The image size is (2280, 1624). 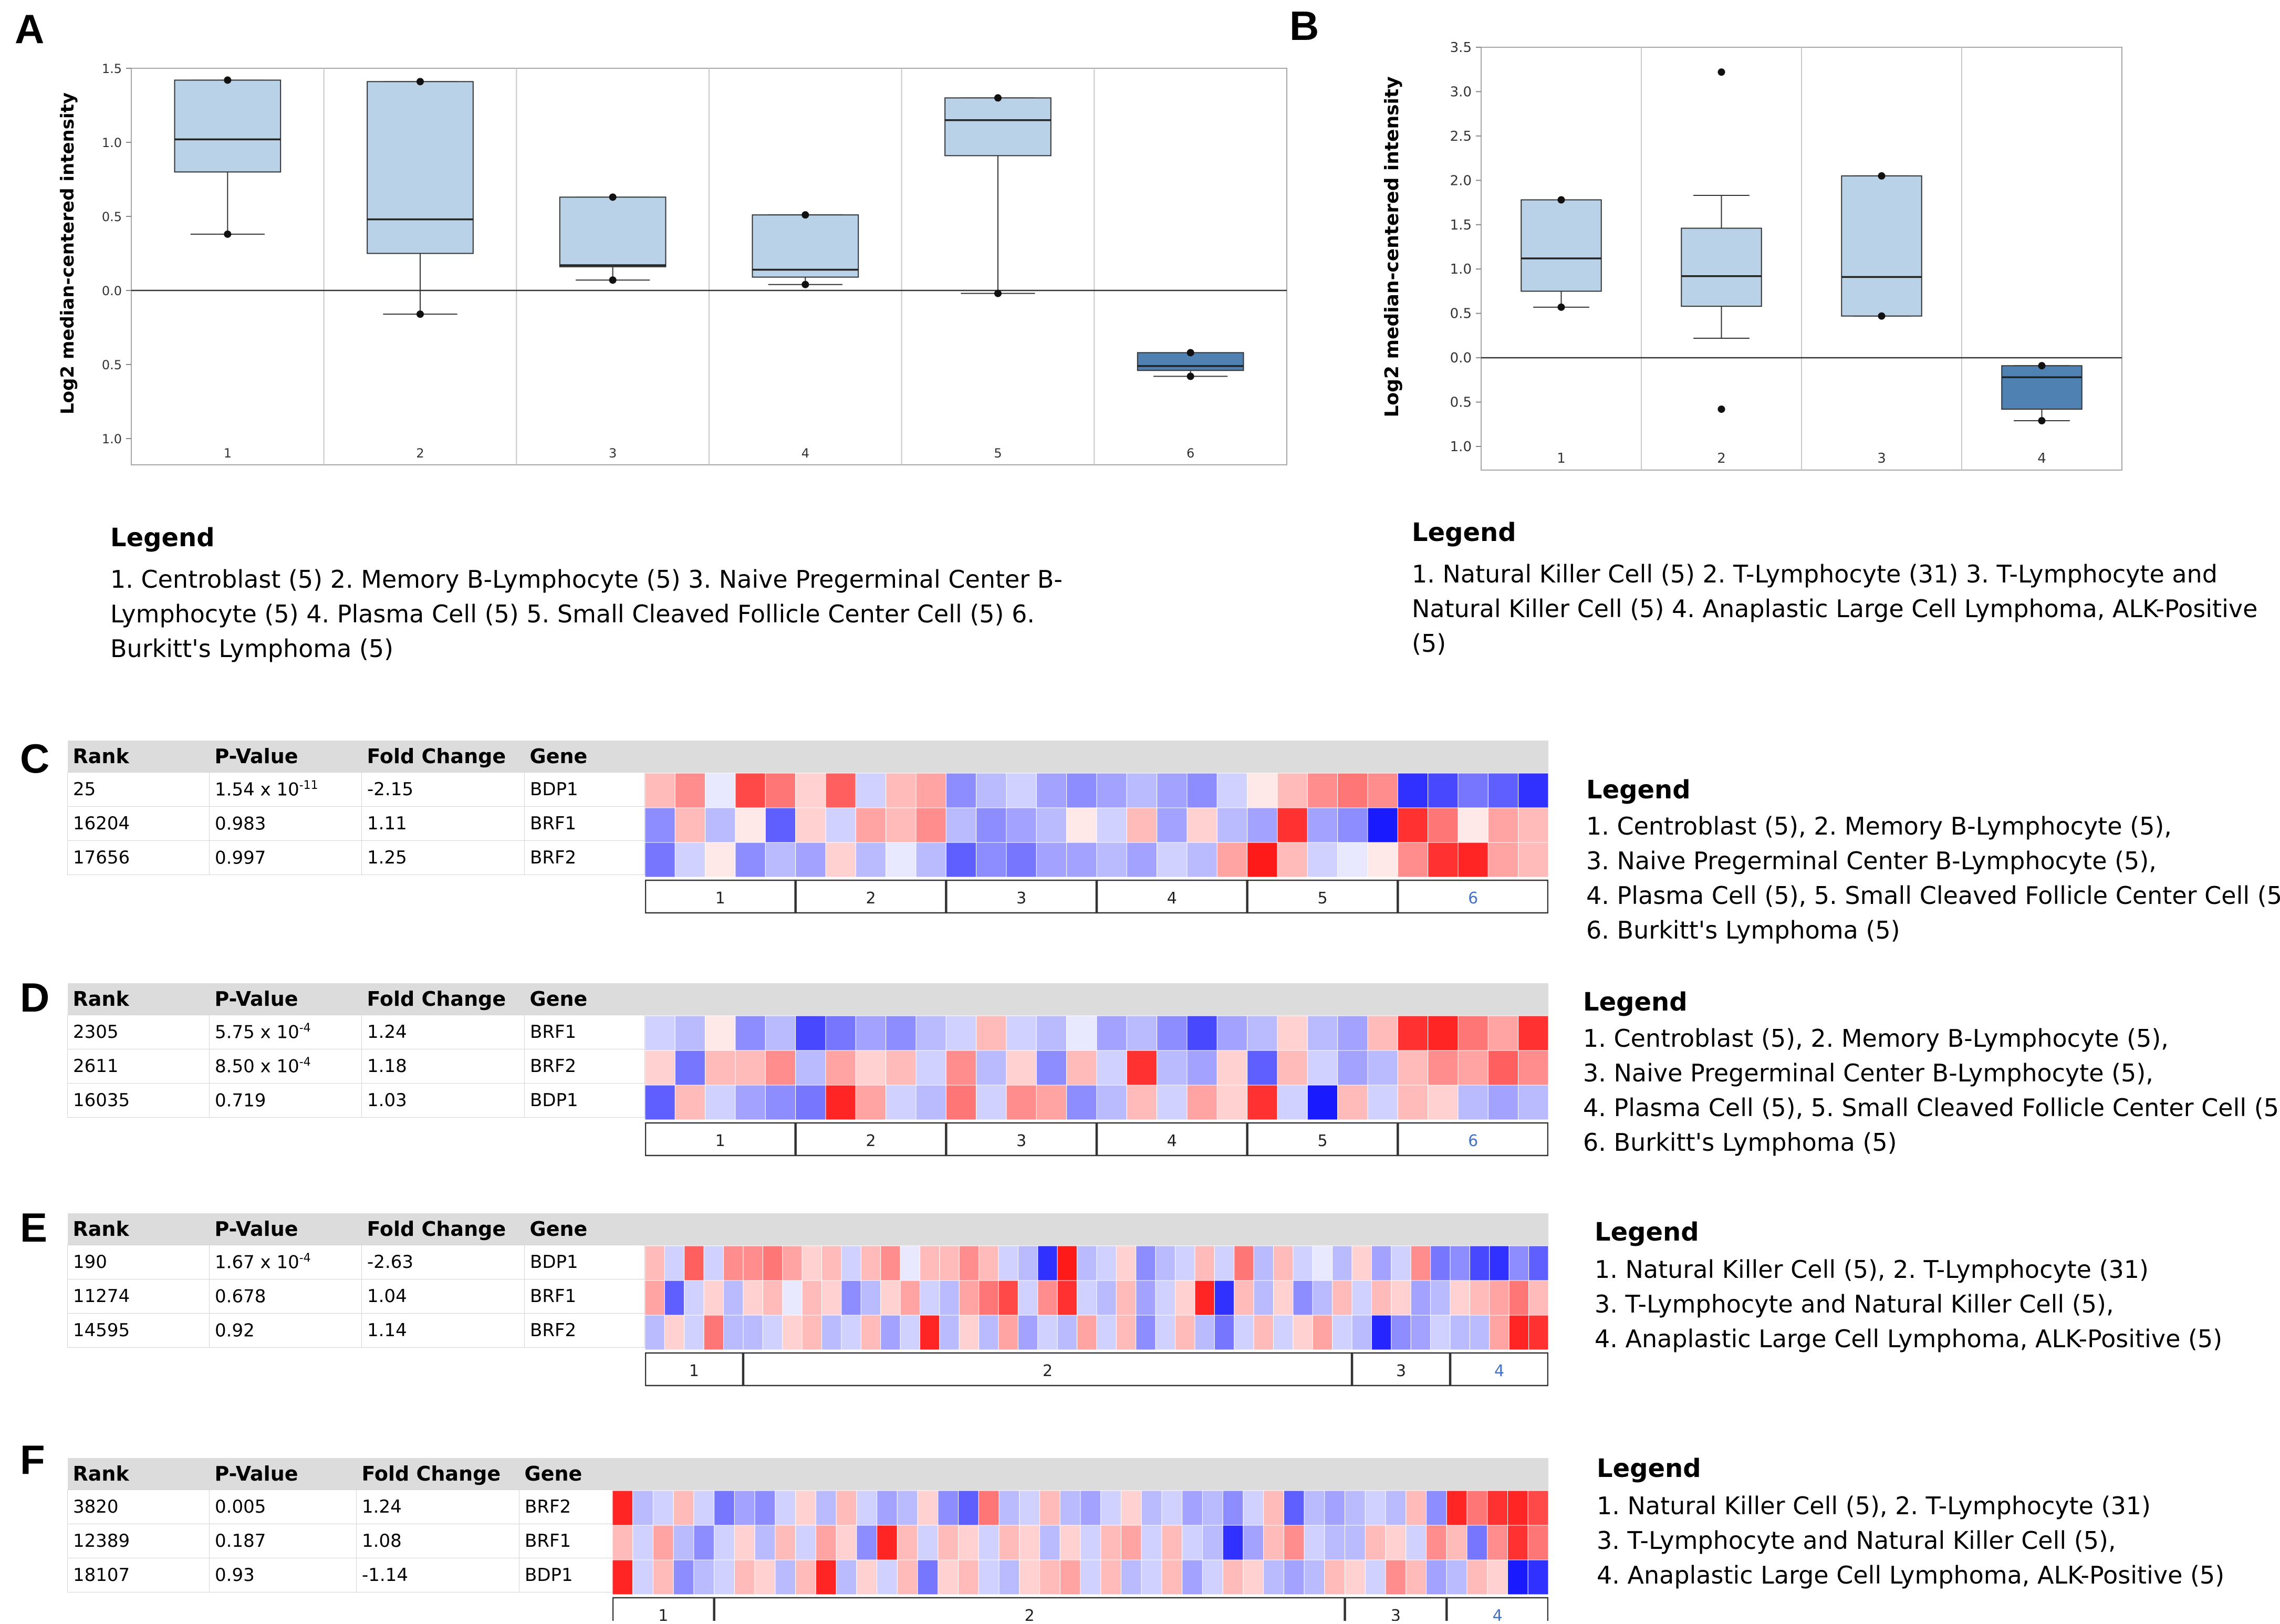 I want to click on y-axis-label: Log2 median-centered intensity, so click(x=67, y=253).